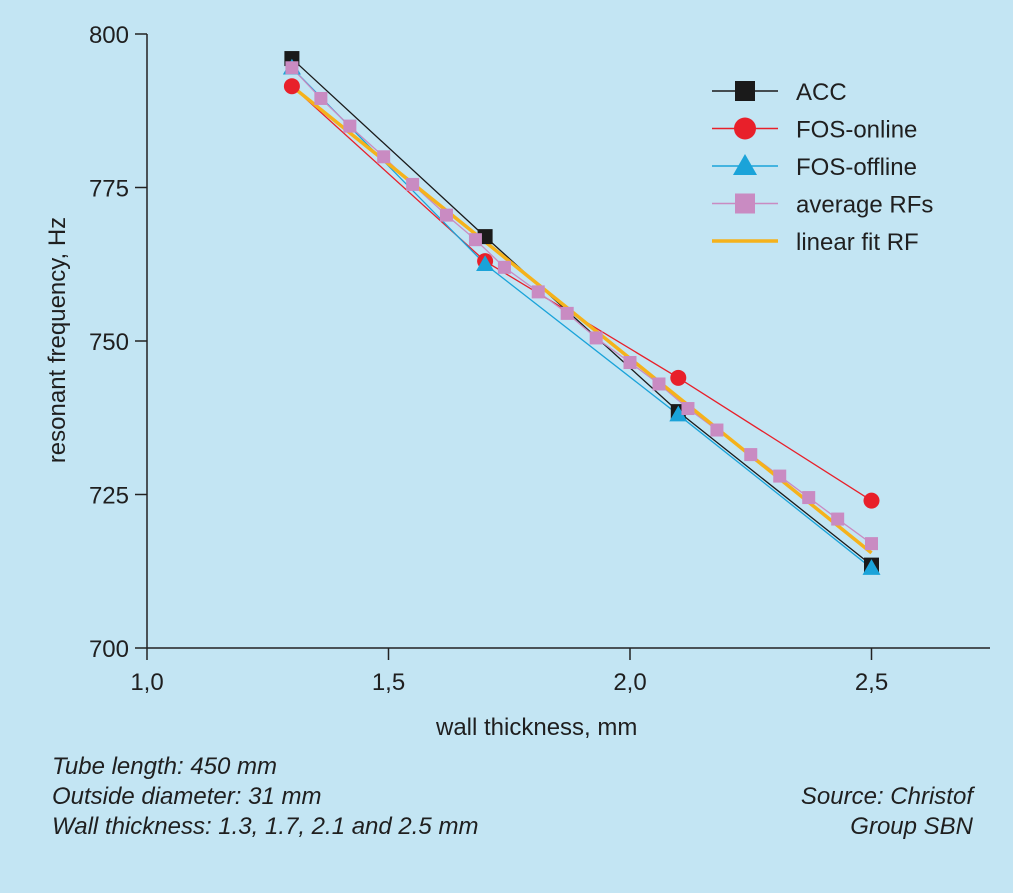 The height and width of the screenshot is (893, 1013). I want to click on source-line-2: Group SBN, so click(911, 826).